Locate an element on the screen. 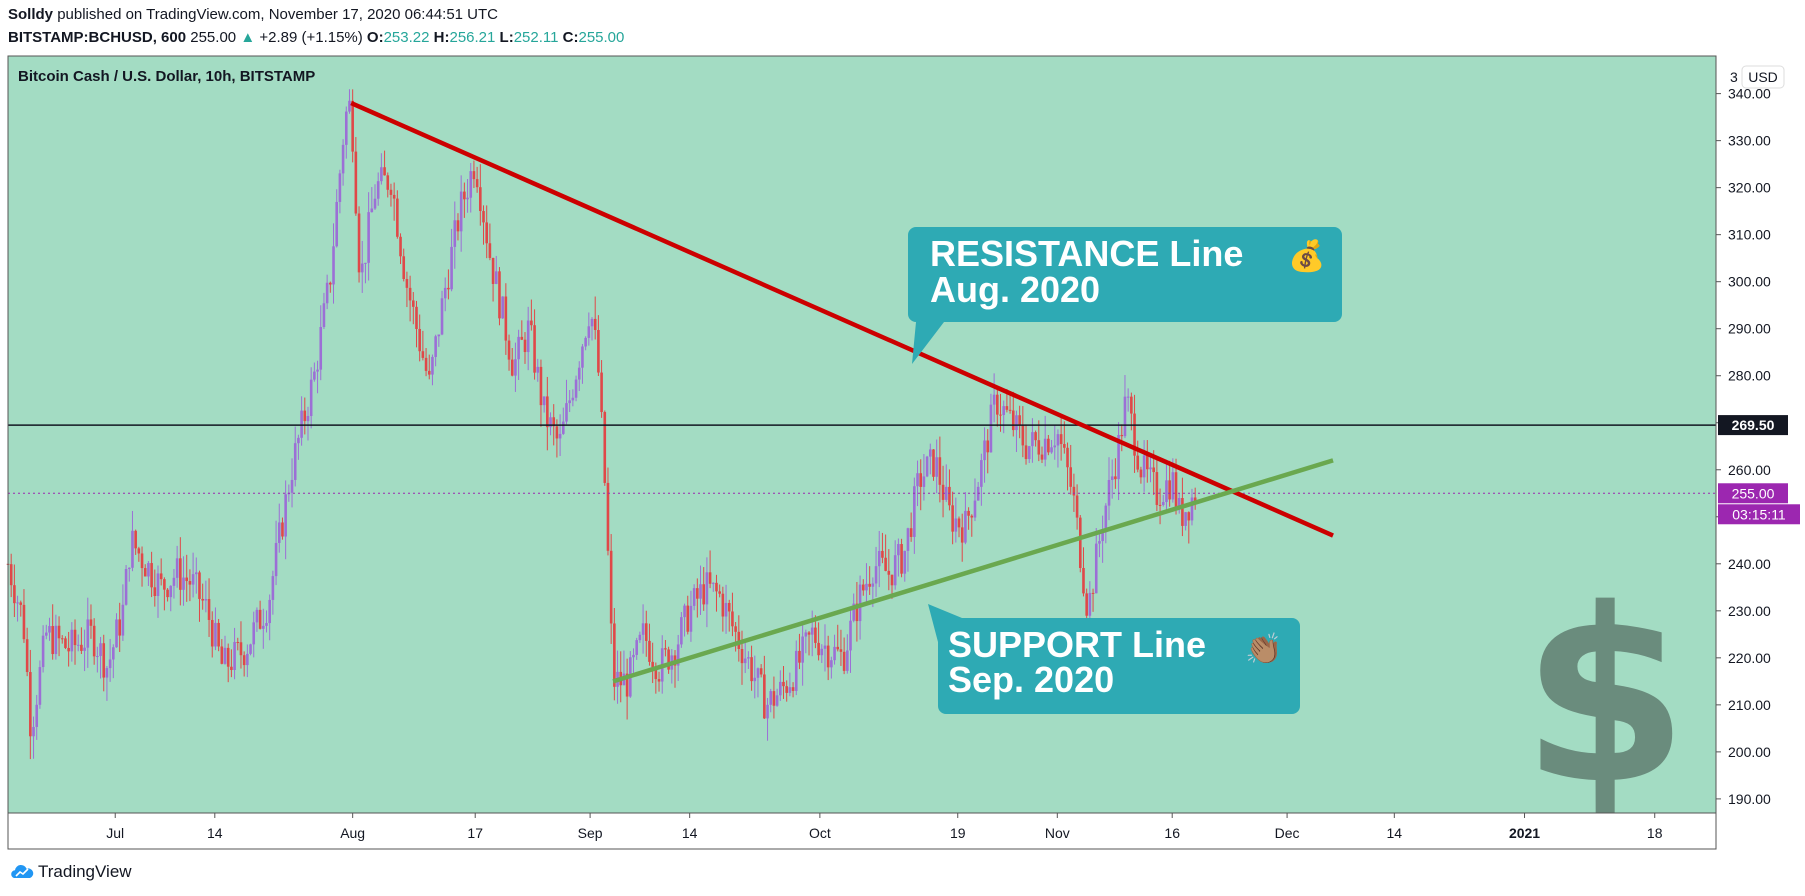 This screenshot has width=1805, height=896. currency-badge is located at coordinates (1763, 77).